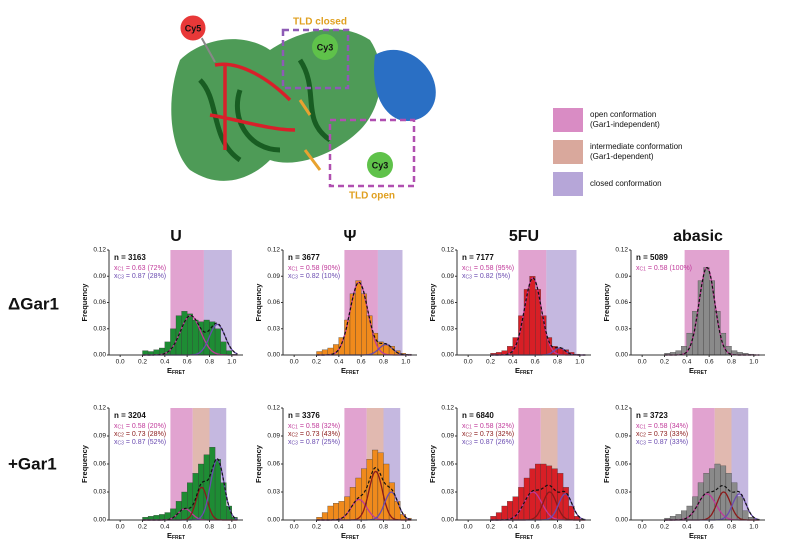 This screenshot has height=545, width=800. Describe the element at coordinates (478, 257) in the screenshot. I see `sample-count: n = 7177` at that location.